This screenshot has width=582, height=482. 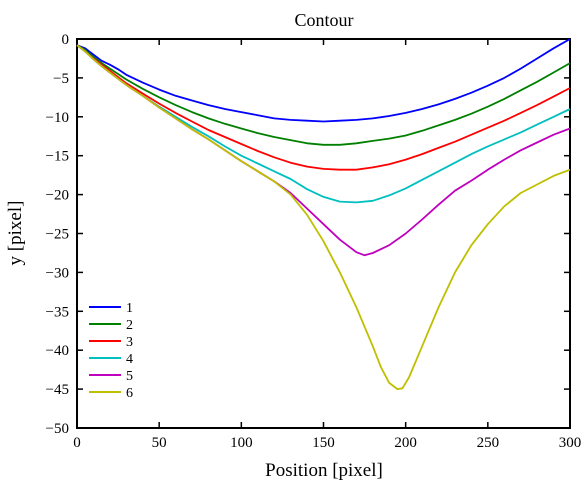 What do you see at coordinates (57, 235) in the screenshot?
I see `y-tick-label: −25` at bounding box center [57, 235].